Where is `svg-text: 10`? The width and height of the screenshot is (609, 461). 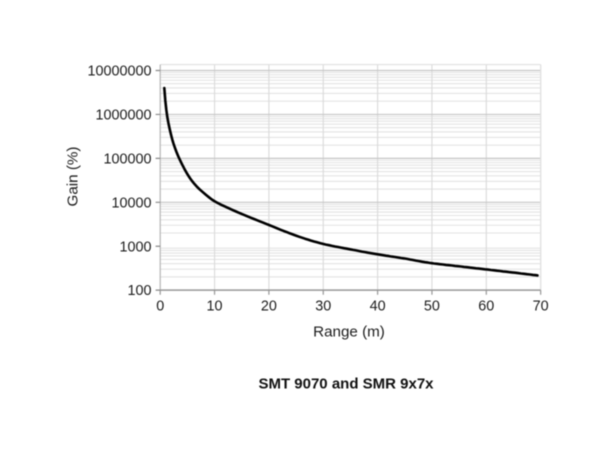 svg-text: 10 is located at coordinates (214, 306).